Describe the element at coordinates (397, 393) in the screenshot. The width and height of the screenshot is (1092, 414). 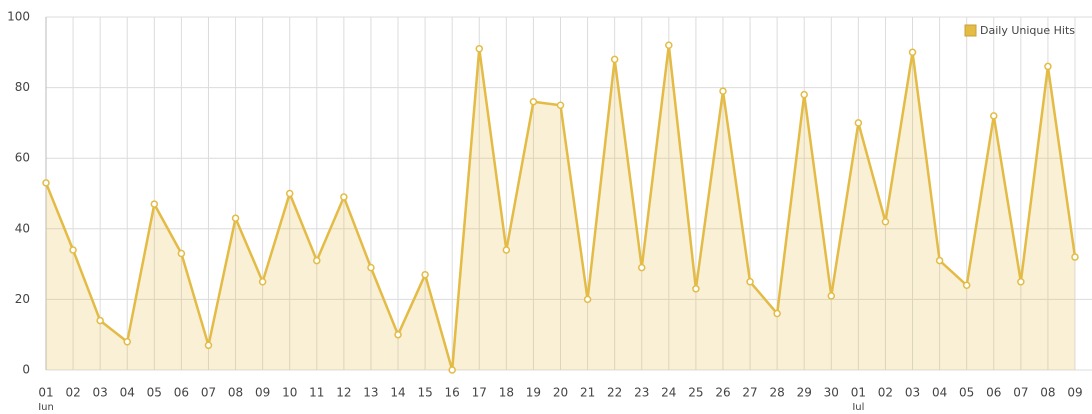
I see `x-tick-label: 14` at that location.